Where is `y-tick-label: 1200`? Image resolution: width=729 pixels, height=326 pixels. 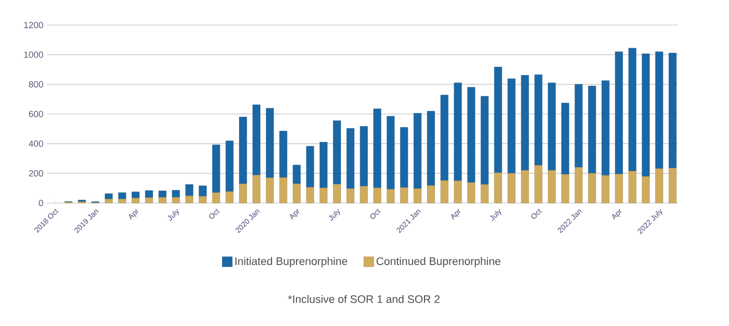
y-tick-label: 1200 is located at coordinates (34, 25).